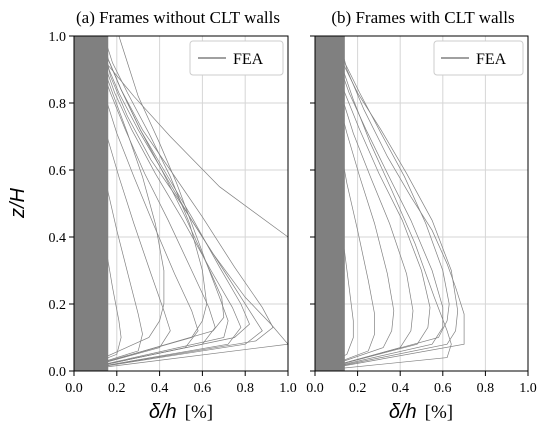 The width and height of the screenshot is (550, 443). What do you see at coordinates (312, 203) in the screenshot?
I see `panel-b-y-ticks` at bounding box center [312, 203].